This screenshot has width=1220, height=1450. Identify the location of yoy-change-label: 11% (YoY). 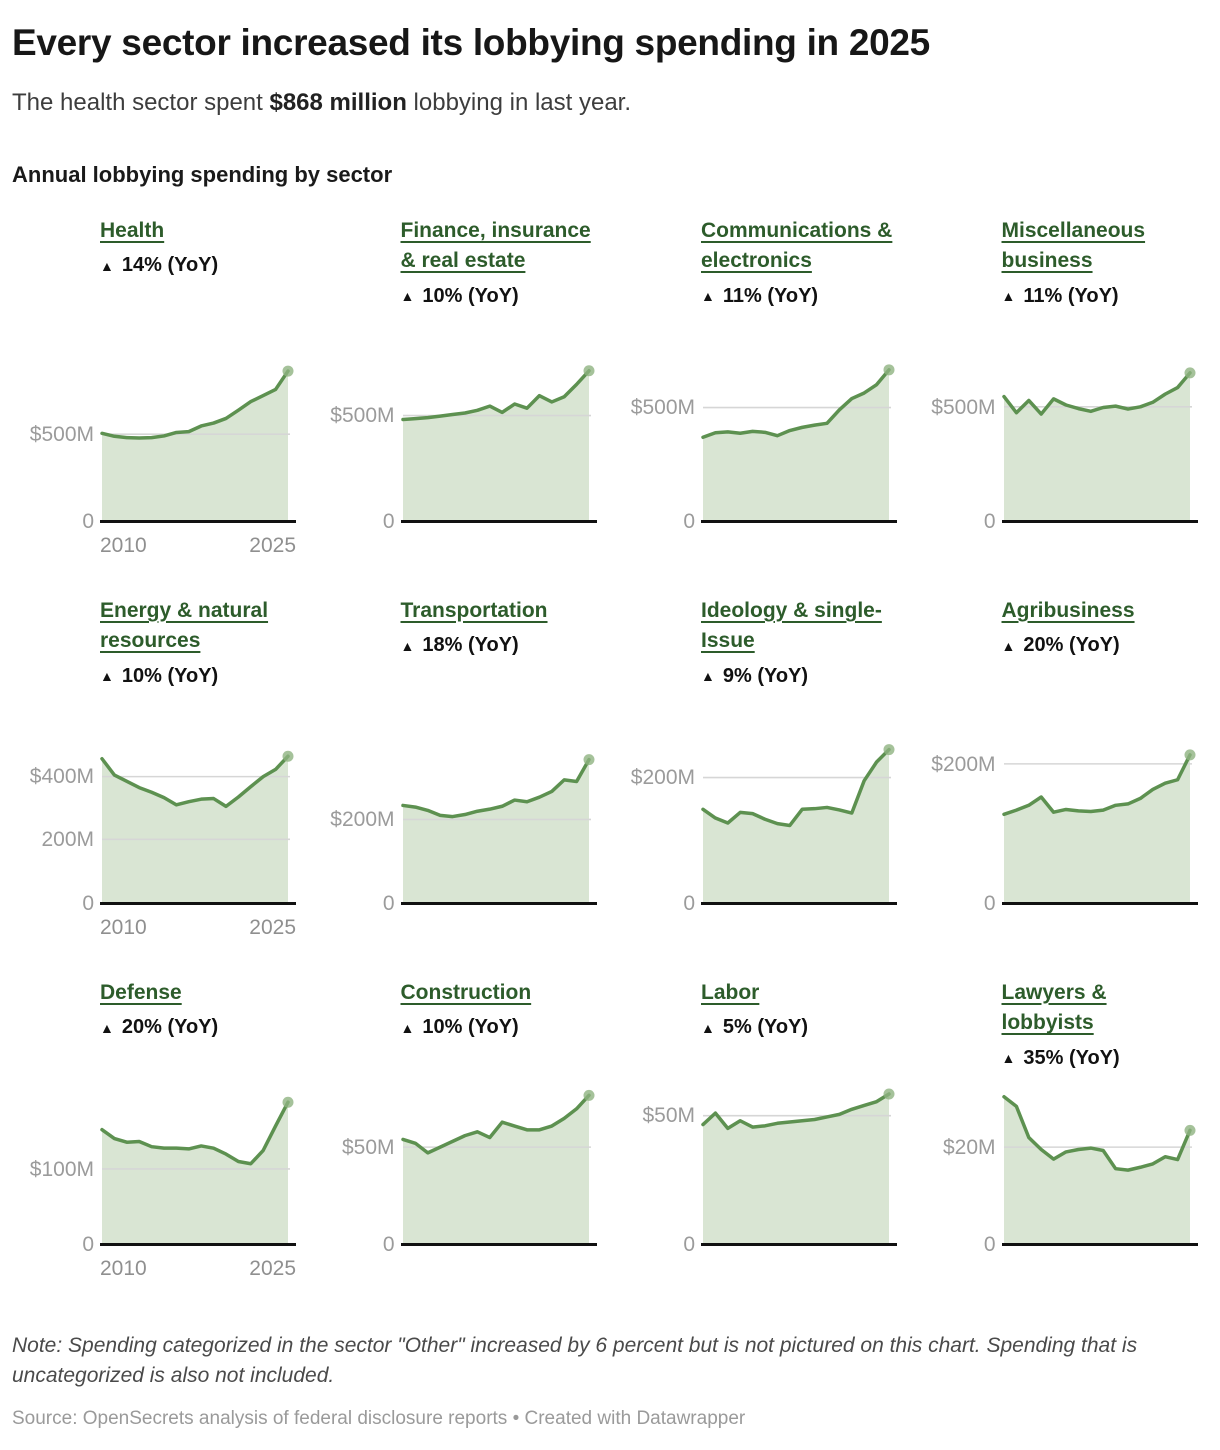
(770, 295).